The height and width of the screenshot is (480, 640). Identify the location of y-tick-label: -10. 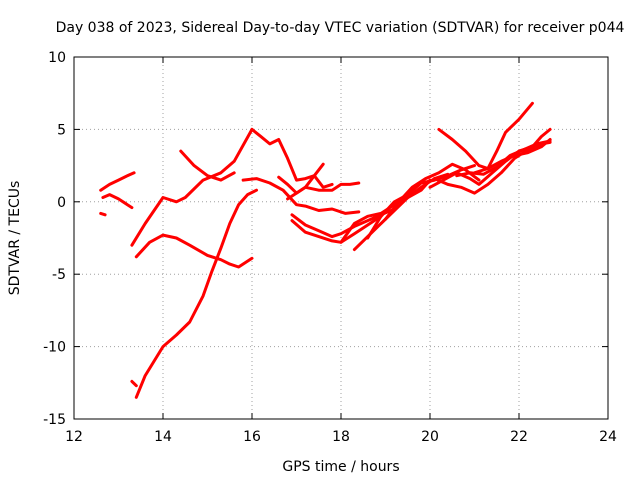
(54, 348).